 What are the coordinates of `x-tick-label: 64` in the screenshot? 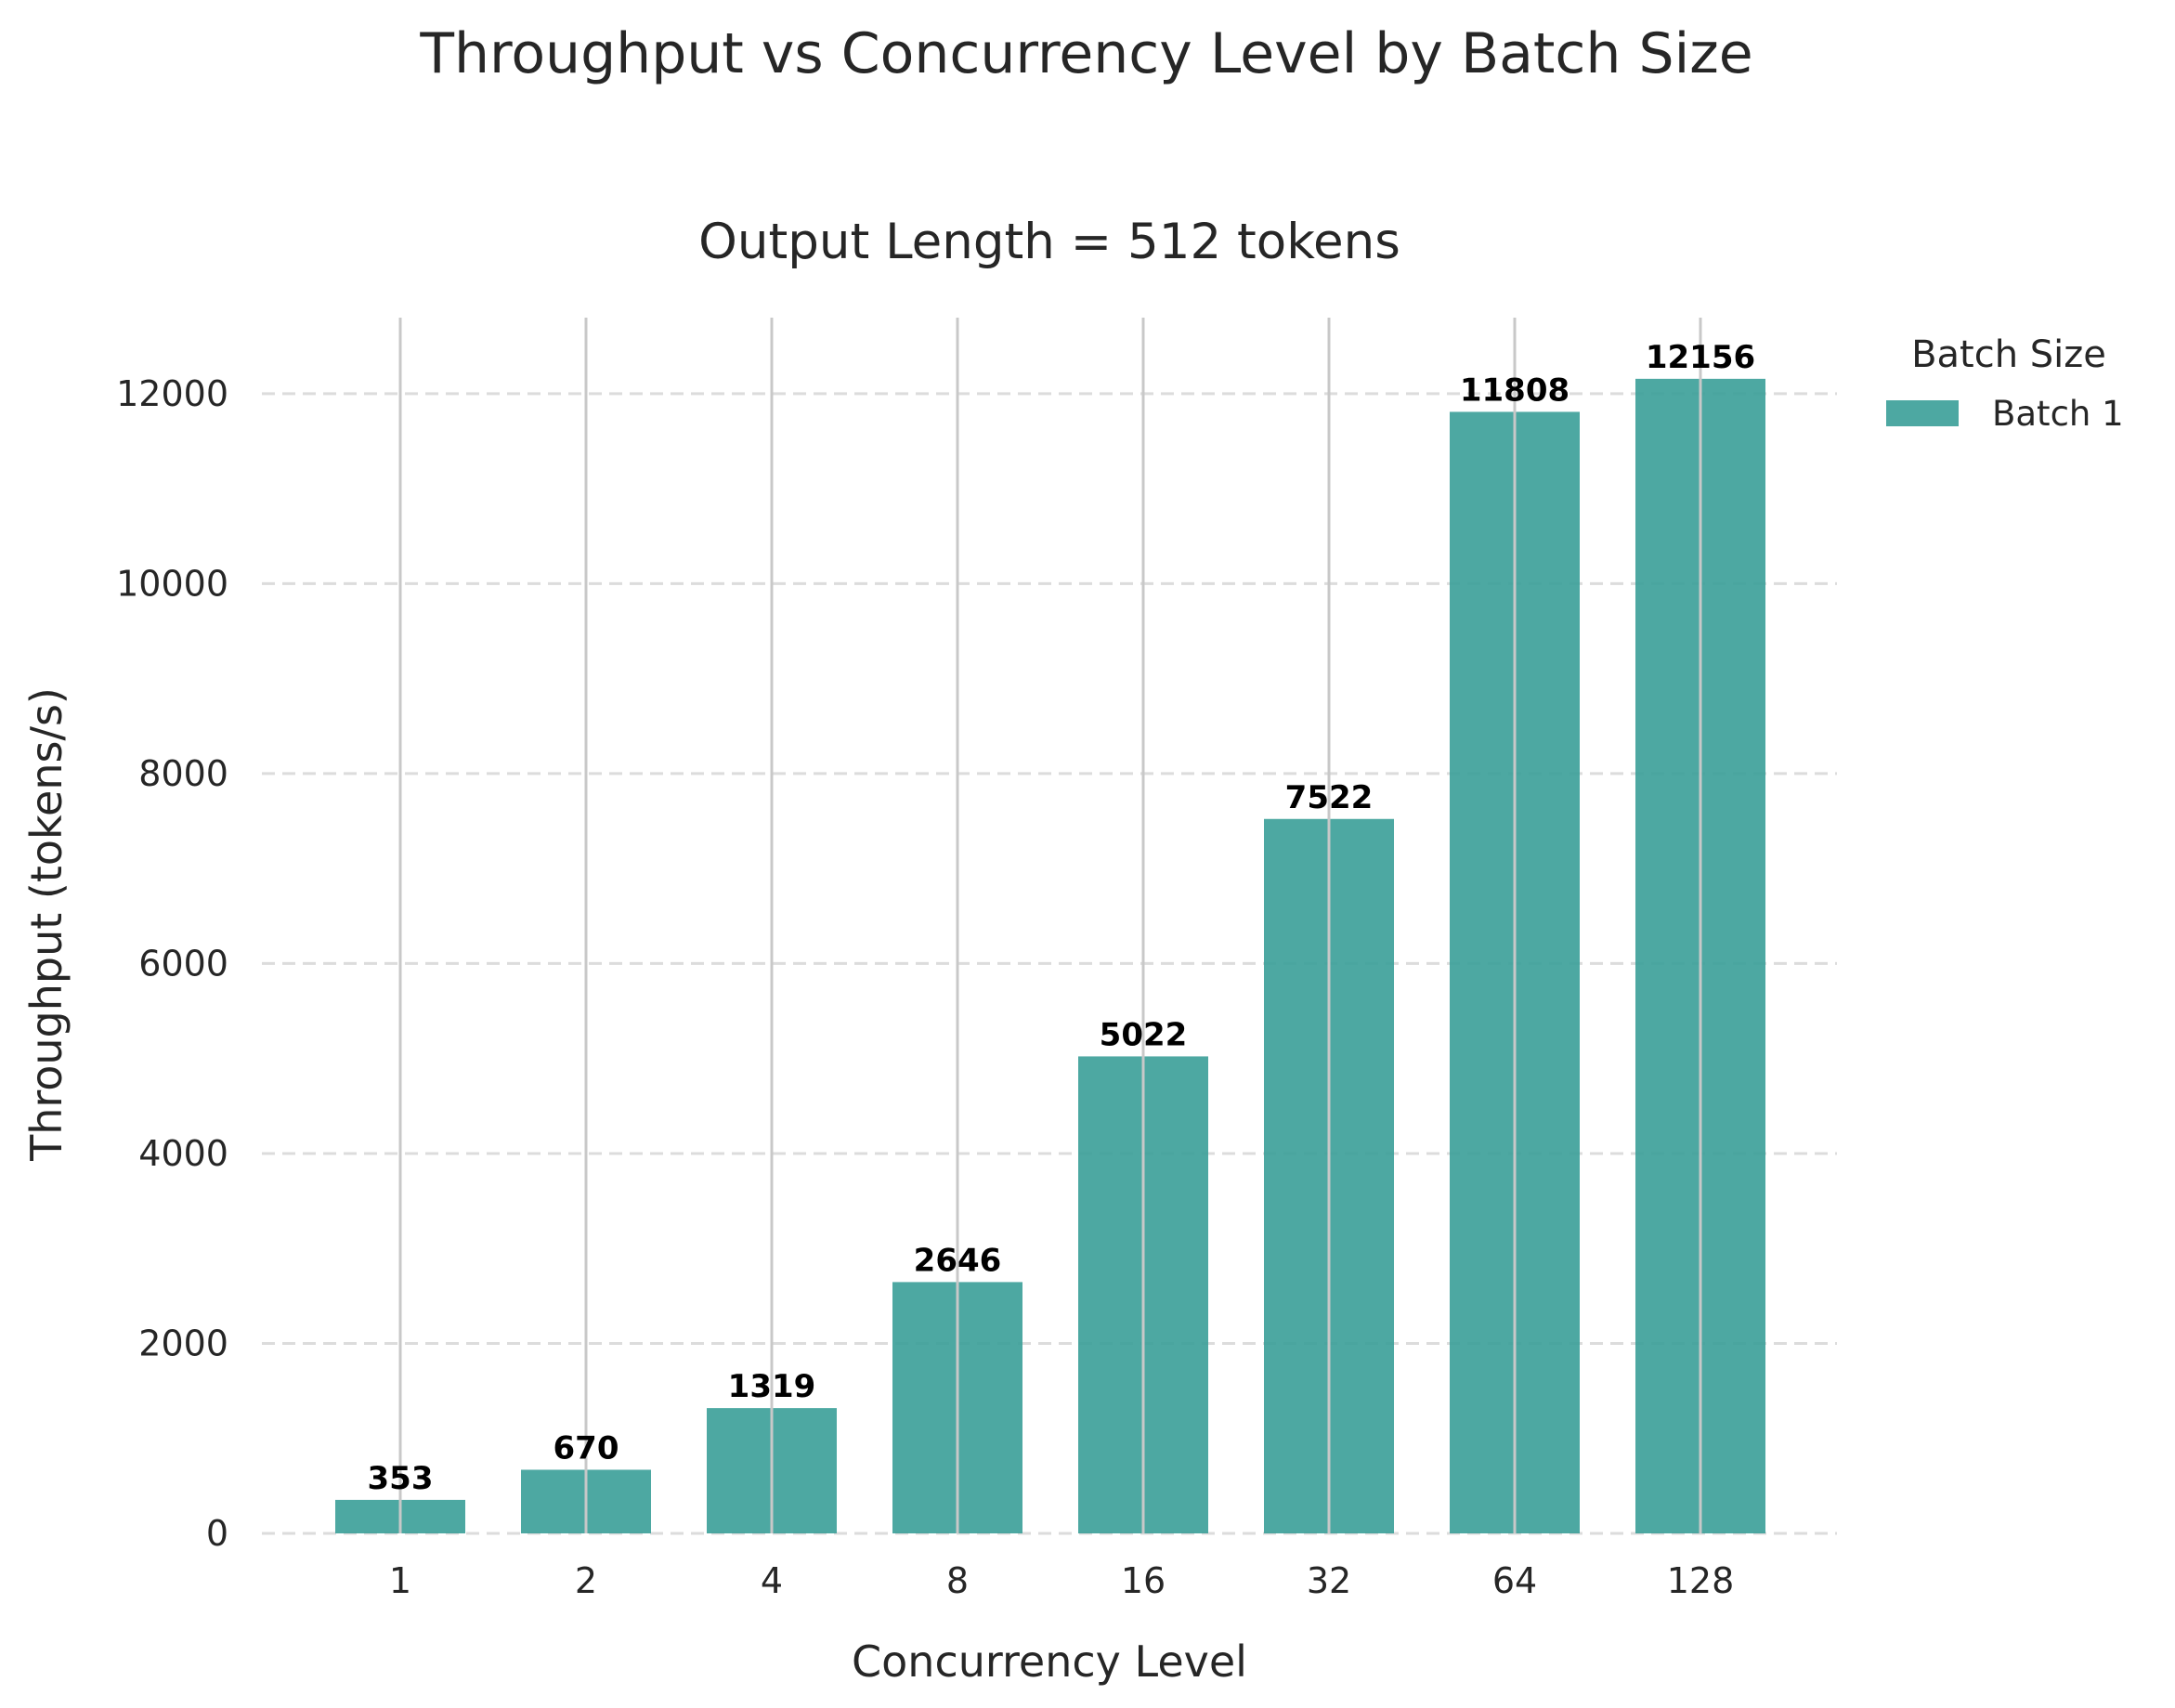 It's located at (1515, 1580).